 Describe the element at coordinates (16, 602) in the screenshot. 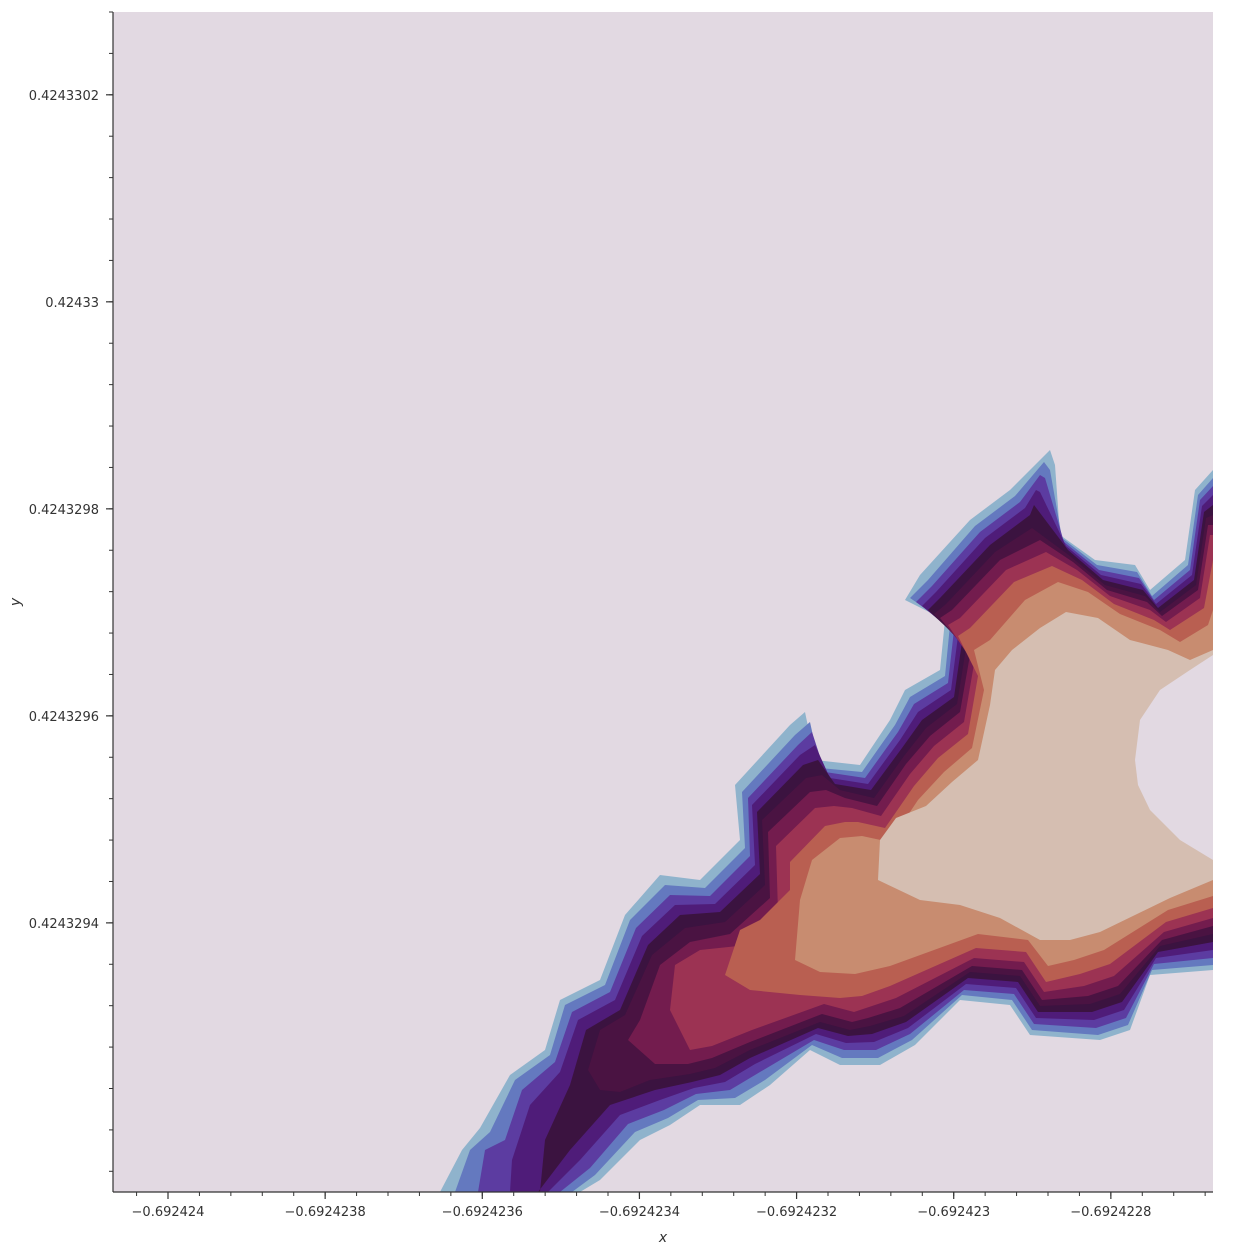

I see `y-axis-label: y` at that location.